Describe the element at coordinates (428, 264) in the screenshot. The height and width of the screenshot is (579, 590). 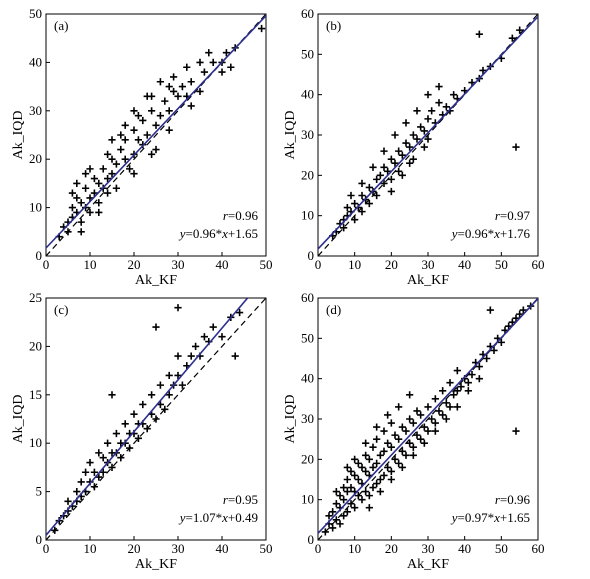
I see `x-tick-label: 30` at that location.